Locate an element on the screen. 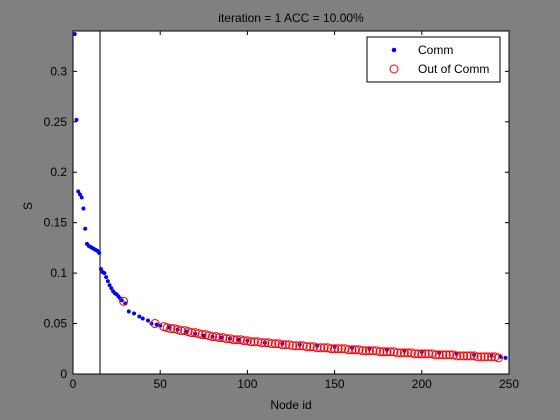  x-tick-label: 250 is located at coordinates (509, 384).